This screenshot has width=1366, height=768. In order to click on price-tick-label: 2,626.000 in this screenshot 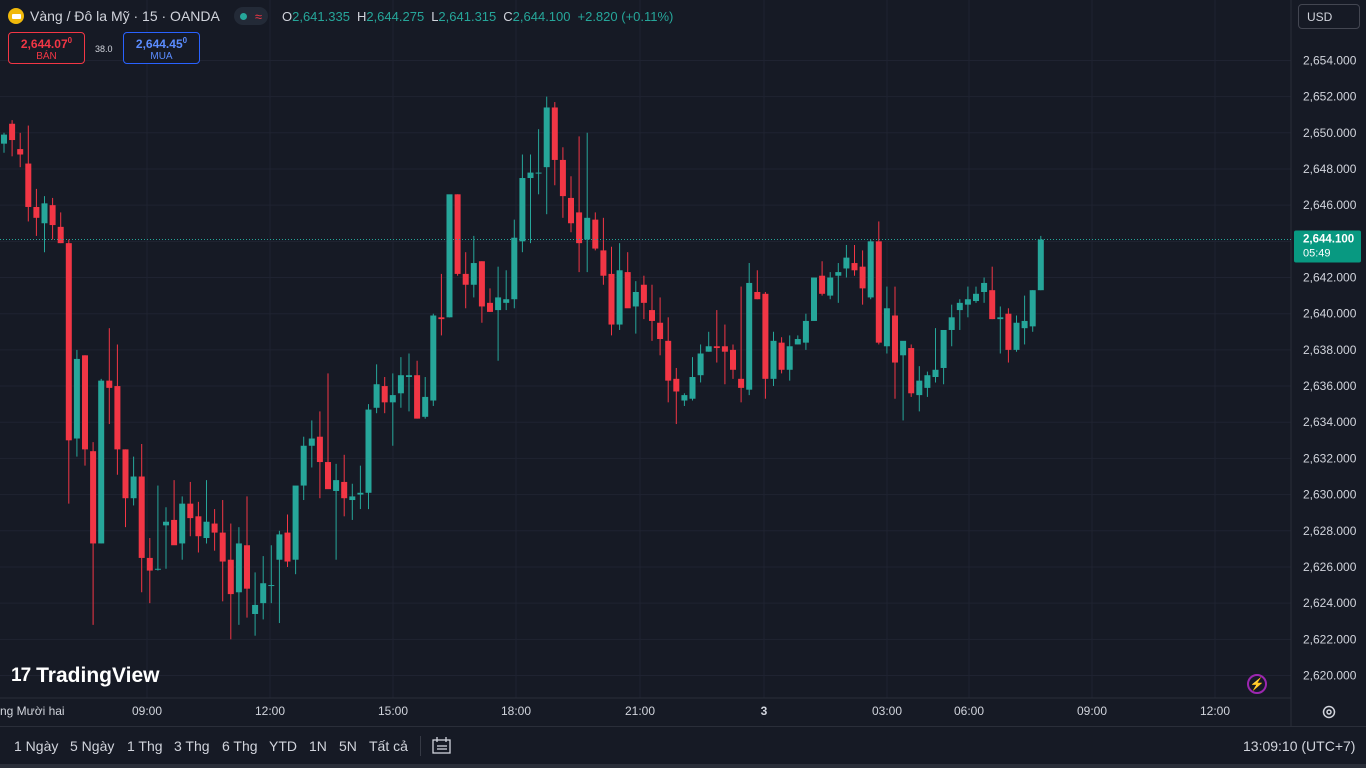, I will do `click(1330, 567)`.